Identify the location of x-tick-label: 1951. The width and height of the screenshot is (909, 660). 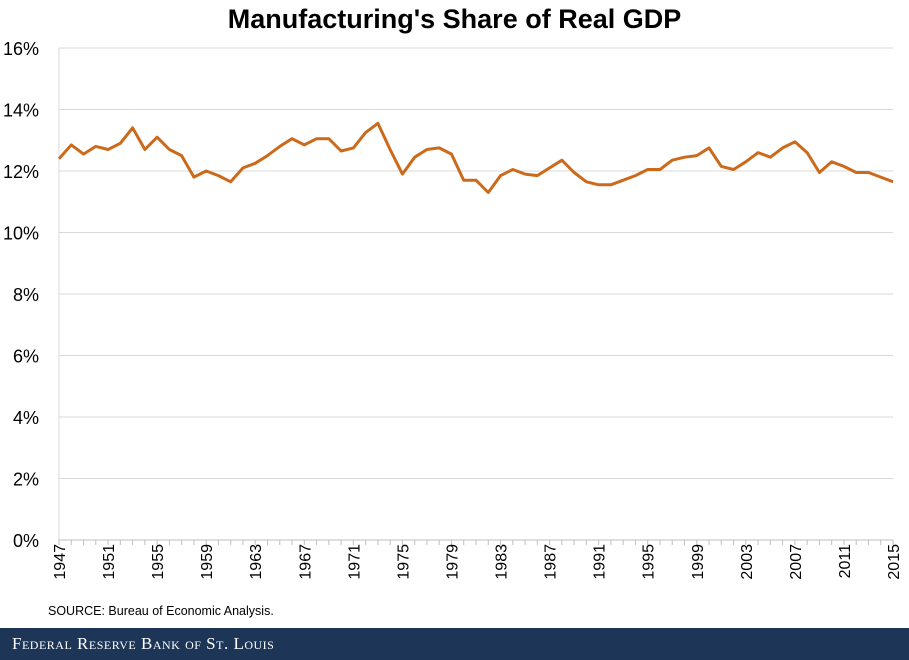
(109, 562).